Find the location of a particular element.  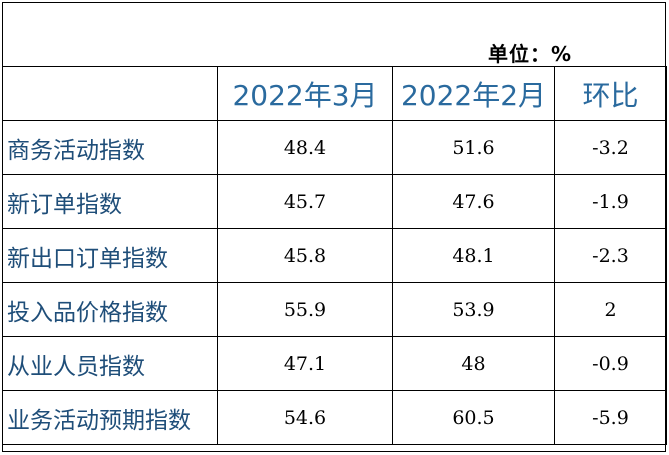

table-row: 新订单指数 45.7 47.6 -1.9 is located at coordinates (334, 201).